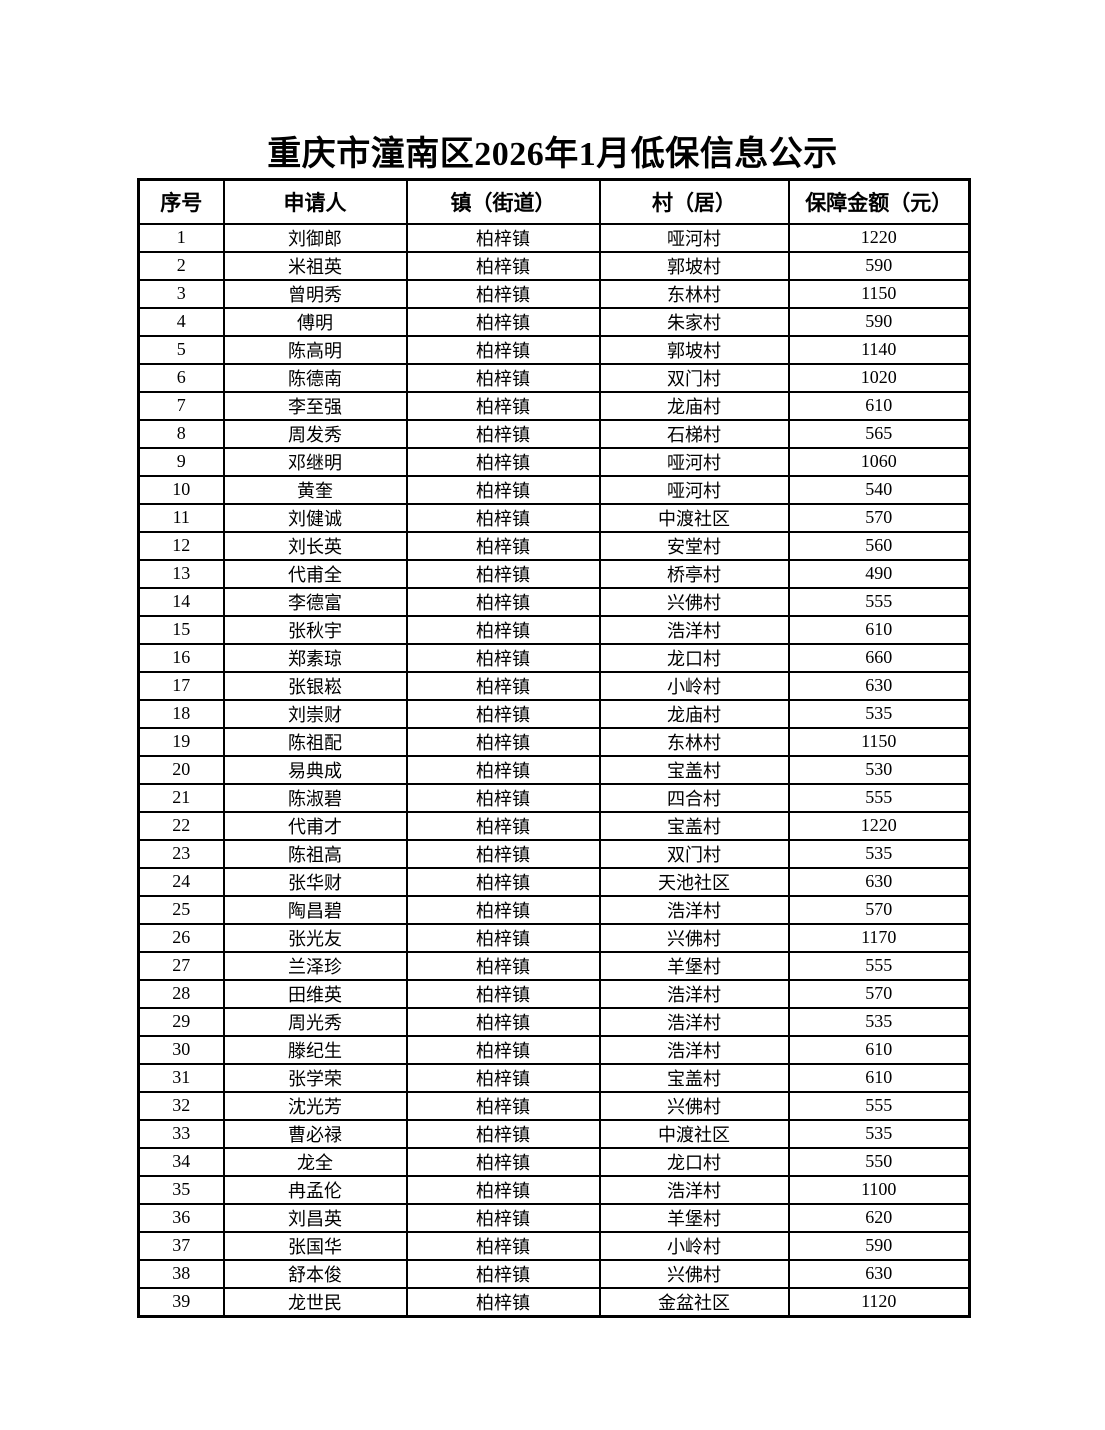 The width and height of the screenshot is (1105, 1430). What do you see at coordinates (879, 601) in the screenshot?
I see `cell-amount: 555` at bounding box center [879, 601].